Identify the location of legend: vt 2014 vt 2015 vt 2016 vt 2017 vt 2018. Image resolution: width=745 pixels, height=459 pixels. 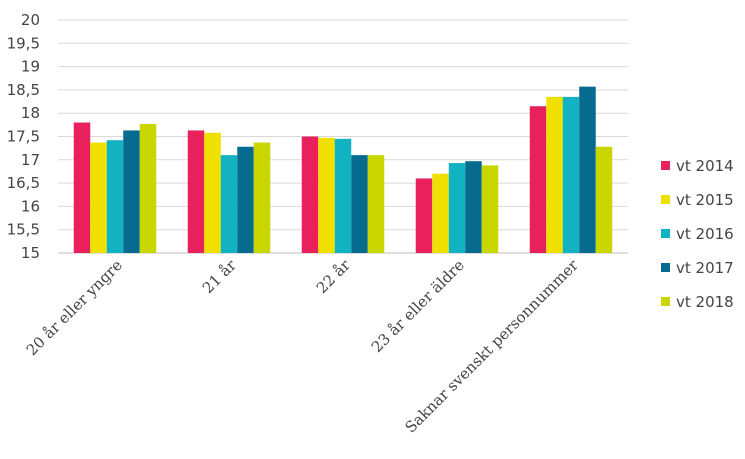
(697, 234).